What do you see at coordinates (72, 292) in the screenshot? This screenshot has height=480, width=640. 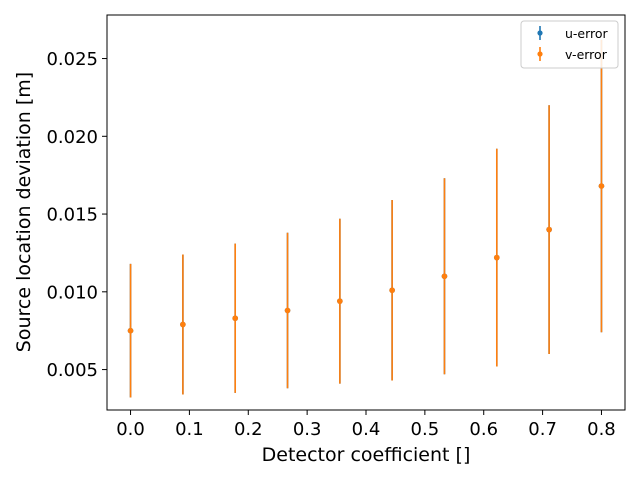 I see `y-tick-label: 0.010` at bounding box center [72, 292].